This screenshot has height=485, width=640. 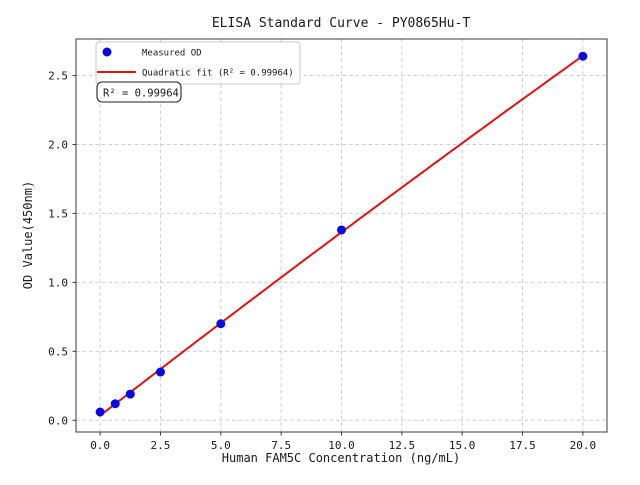 I want to click on x-tick-label: 0.0, so click(x=100, y=445).